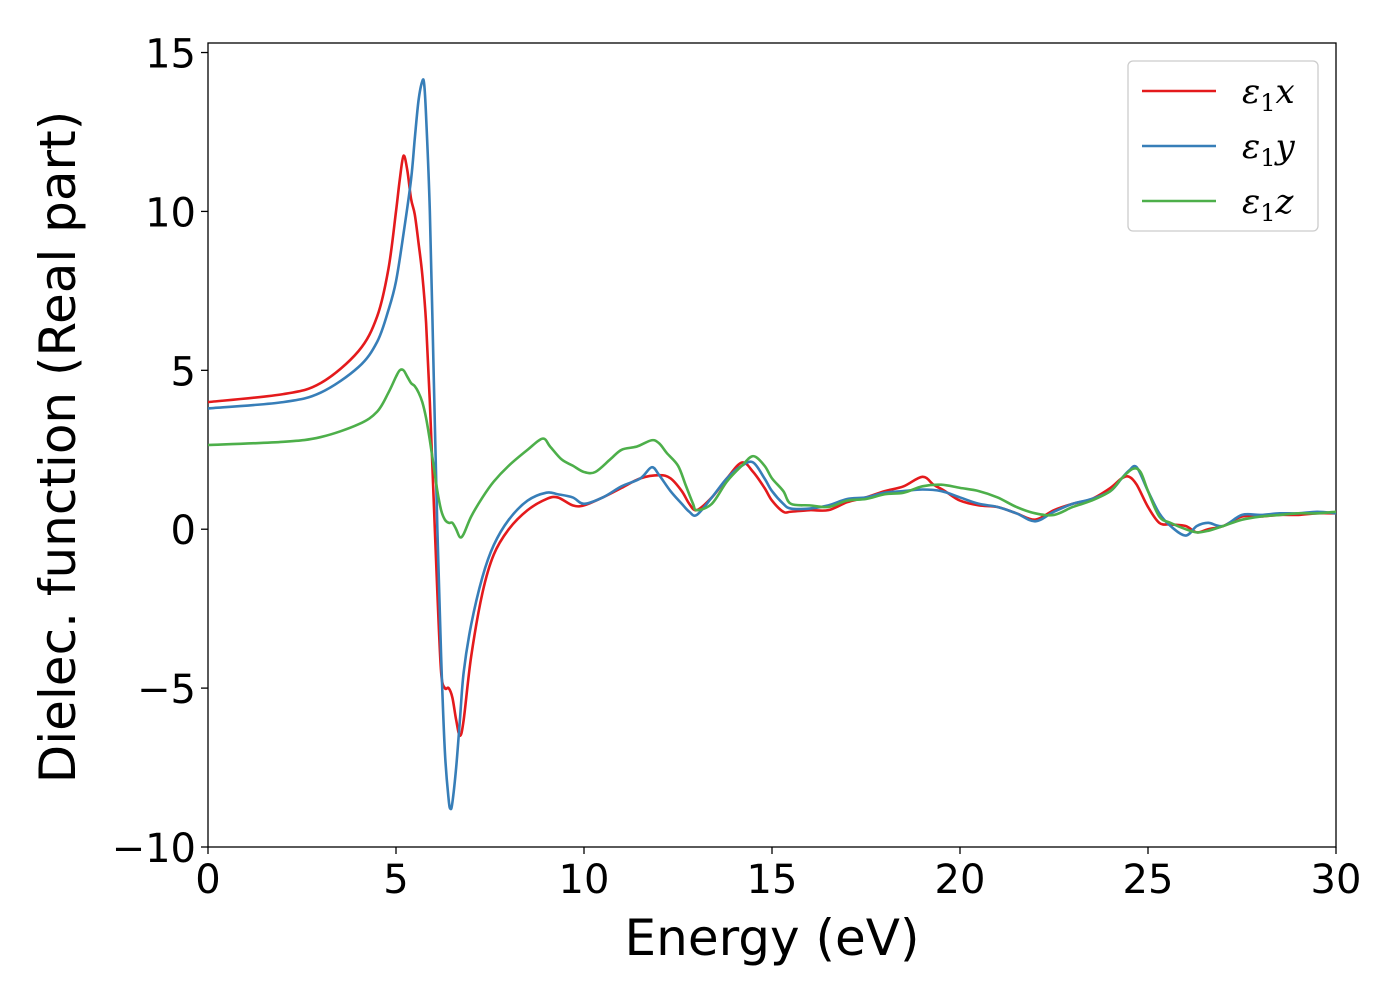 The height and width of the screenshot is (1000, 1400). What do you see at coordinates (395, 880) in the screenshot?
I see `x-tick-label: 5` at bounding box center [395, 880].